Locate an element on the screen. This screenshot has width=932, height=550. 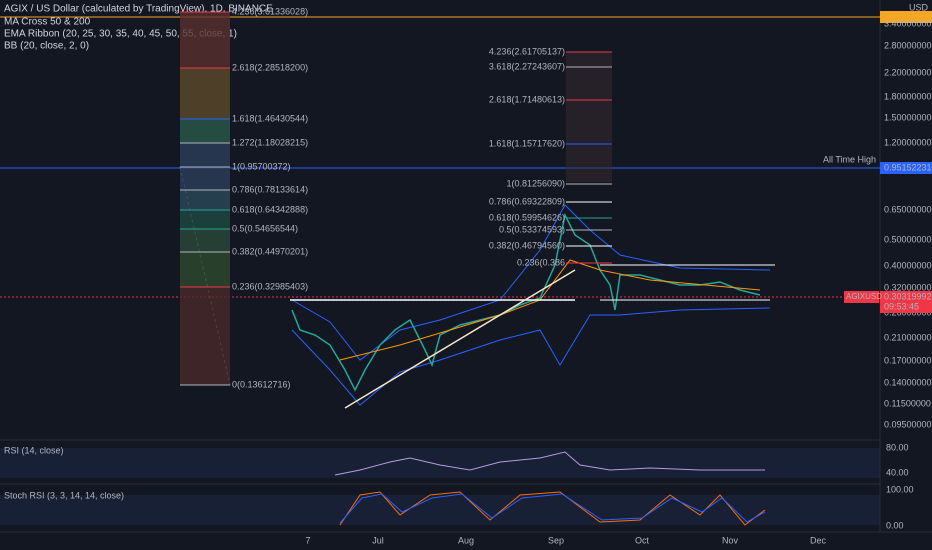
price-label: 3.40000000 is located at coordinates (908, 23).